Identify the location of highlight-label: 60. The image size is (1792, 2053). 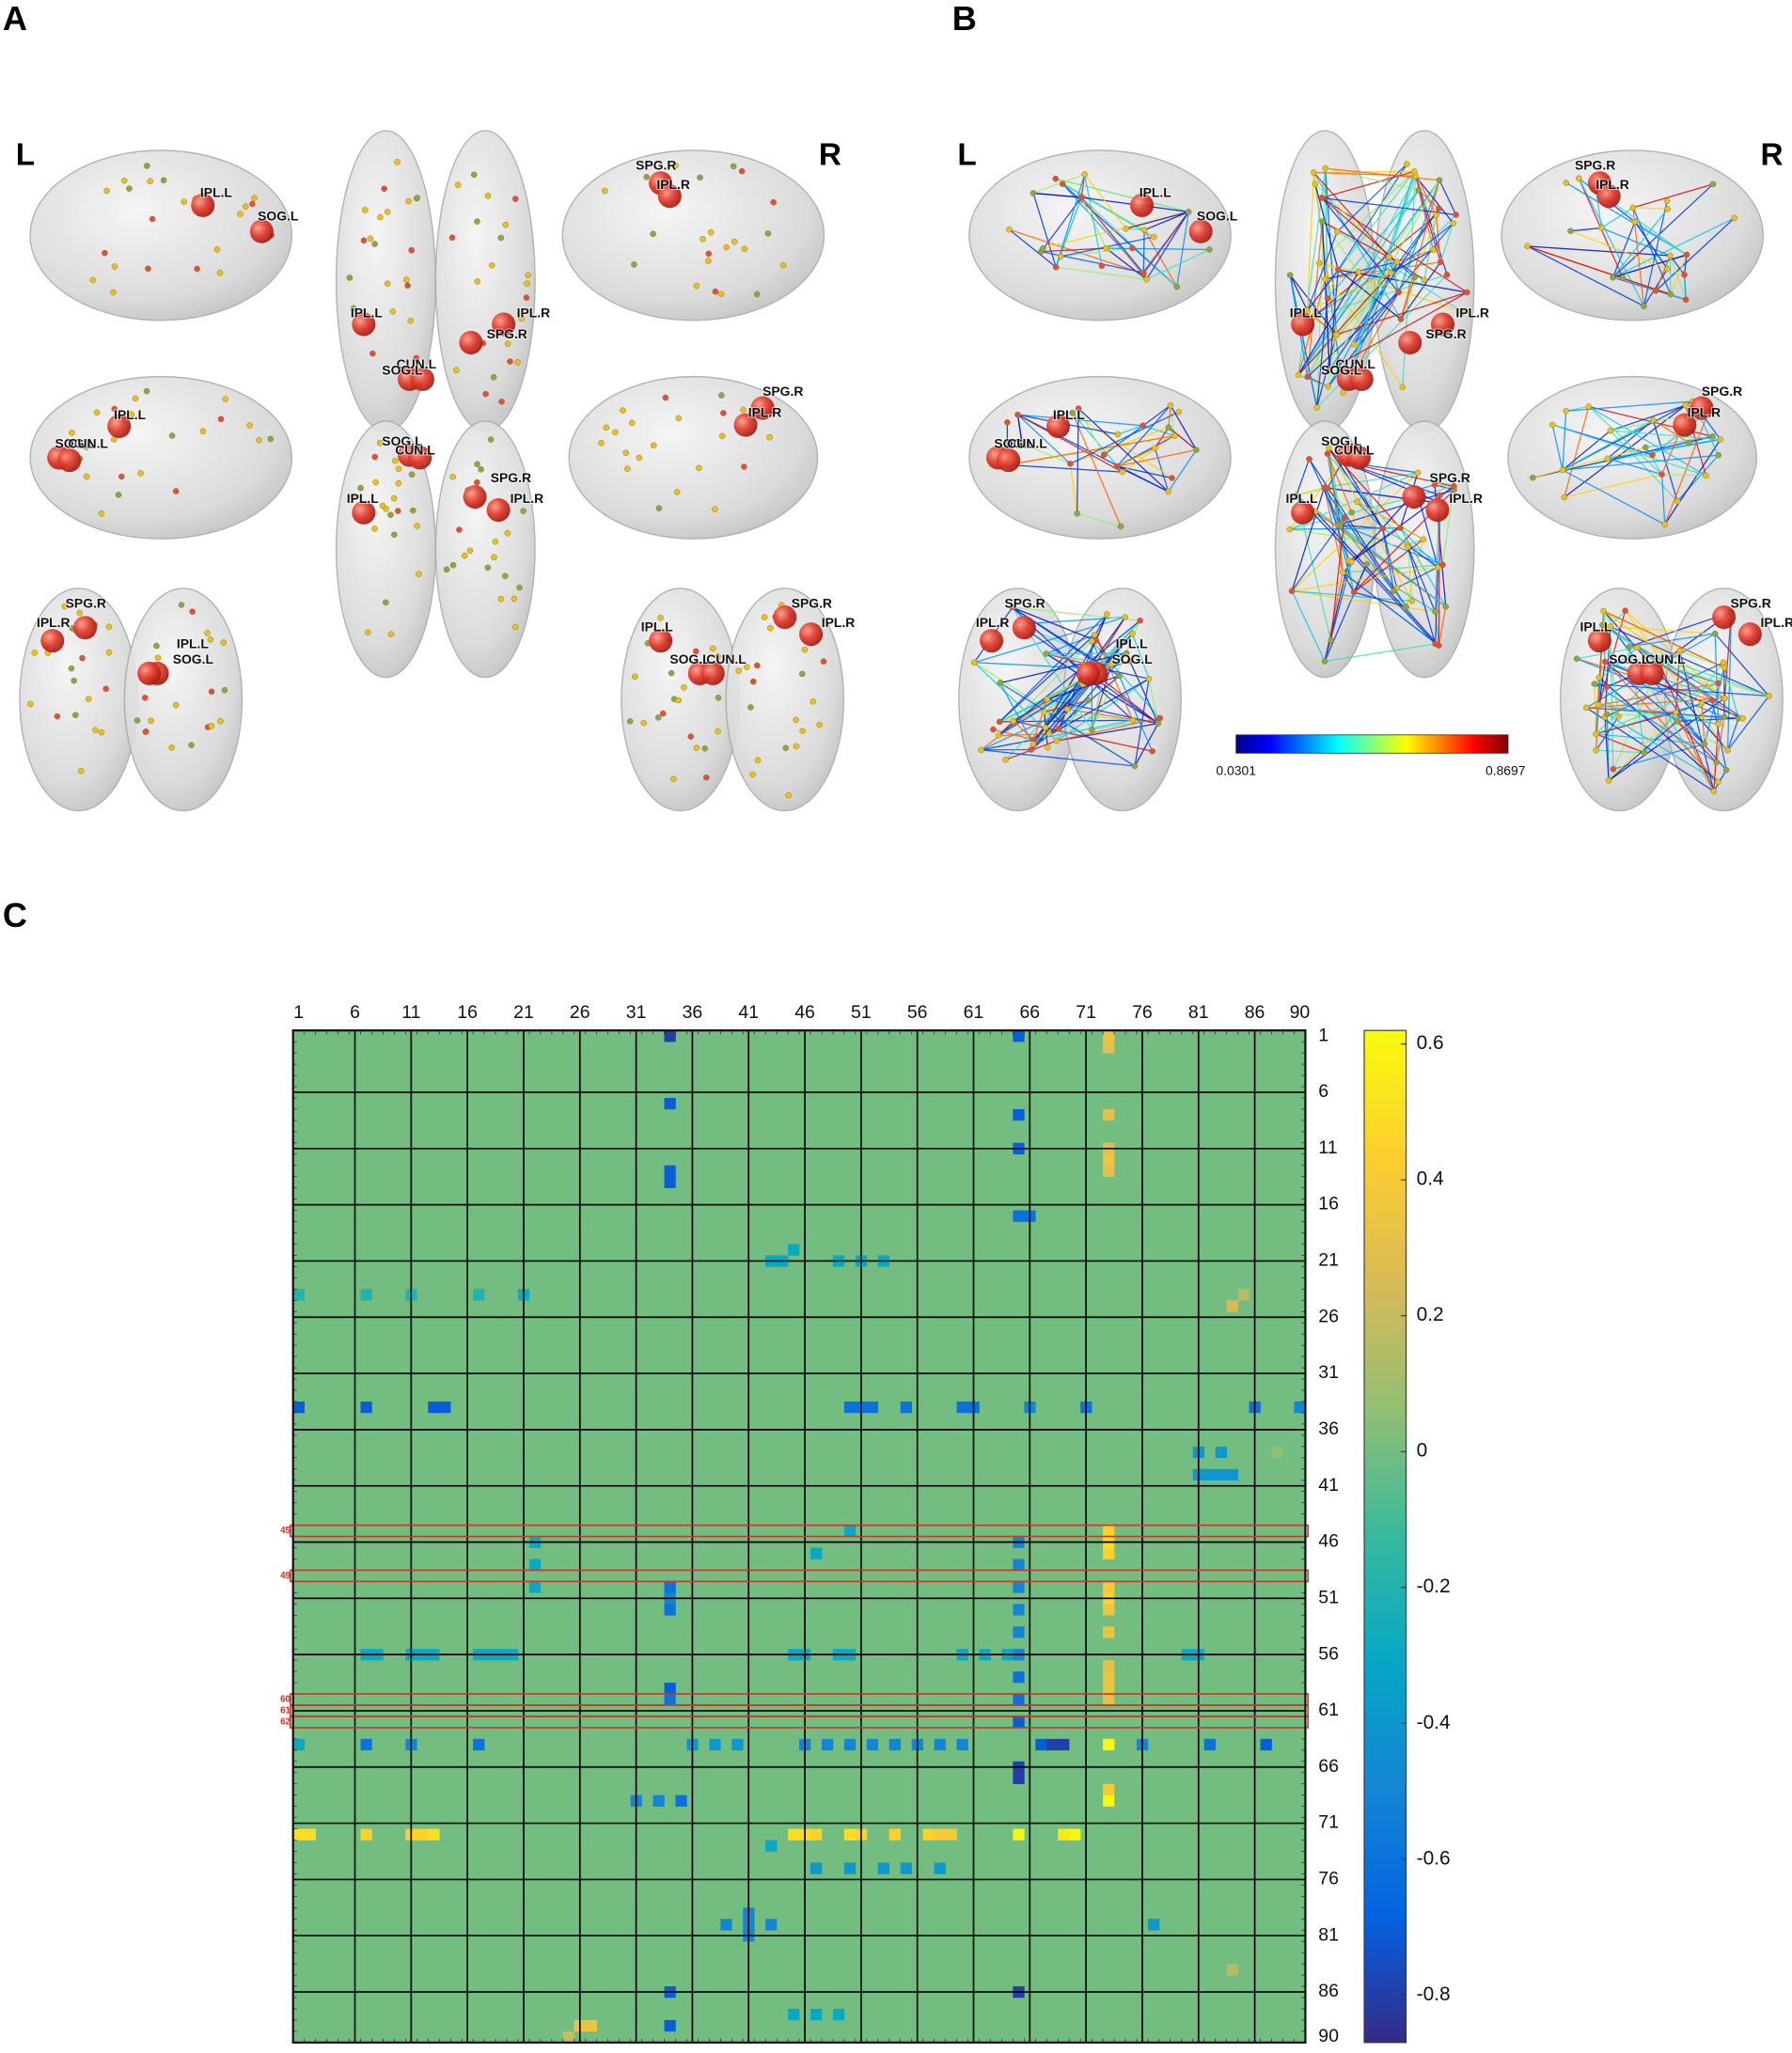
(285, 1700).